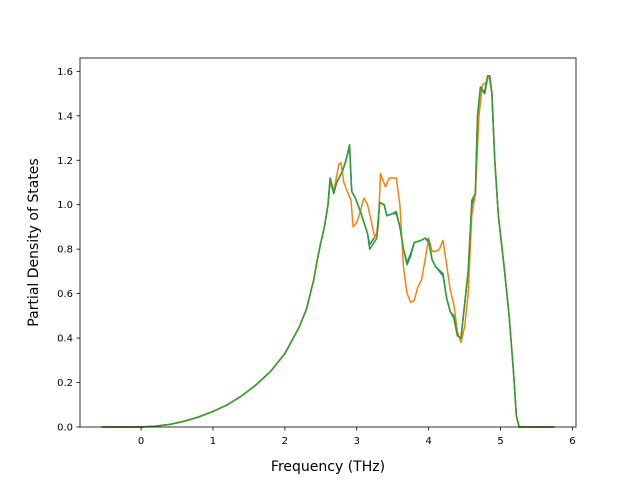 This screenshot has width=640, height=480. What do you see at coordinates (65, 116) in the screenshot?
I see `y-tick-label: 1.4` at bounding box center [65, 116].